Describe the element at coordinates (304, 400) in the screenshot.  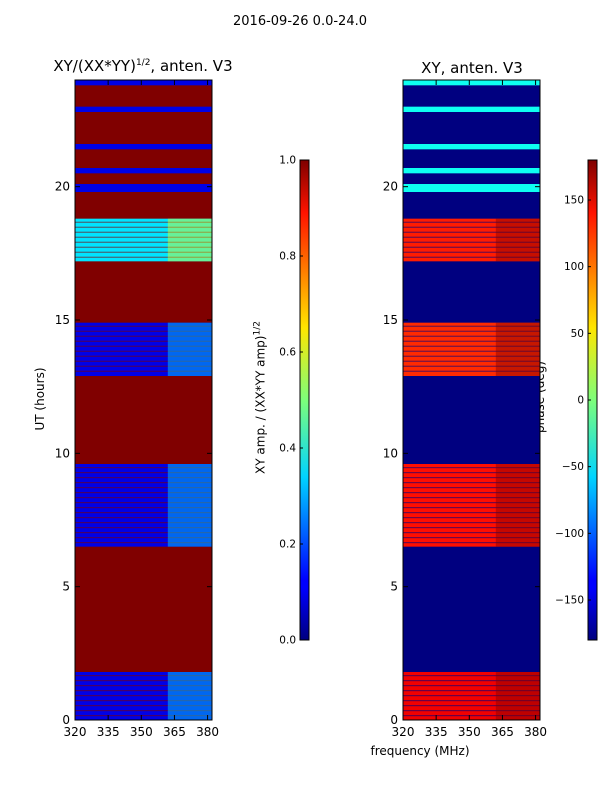
I see `colorbar-gradient` at that location.